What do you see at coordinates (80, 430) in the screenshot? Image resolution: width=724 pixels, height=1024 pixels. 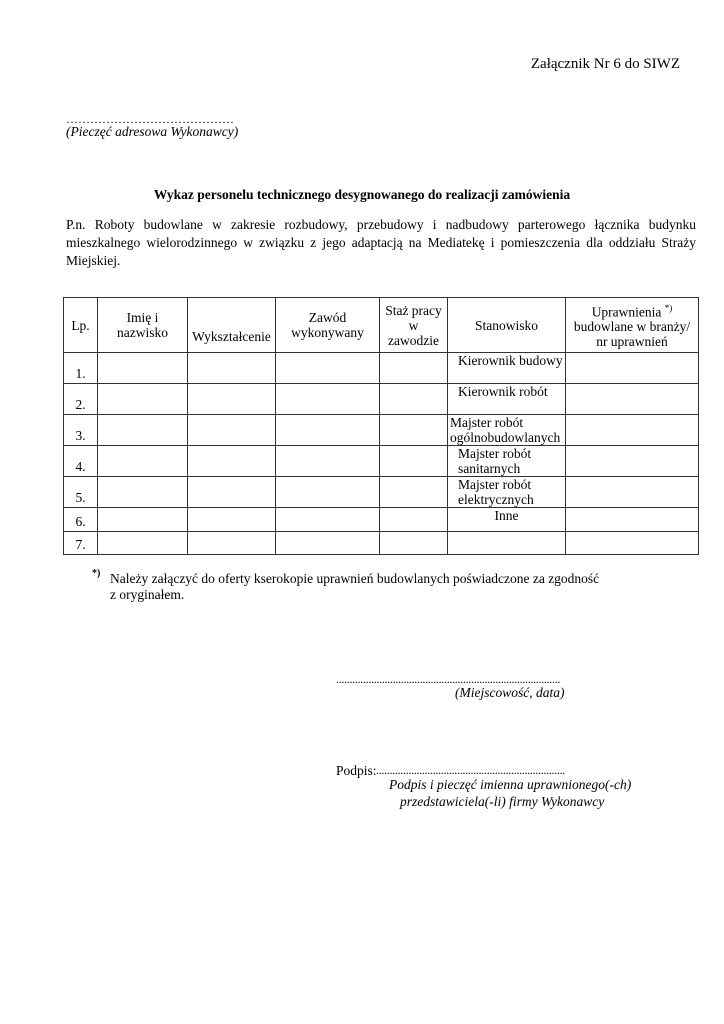 I see `lp: 3.` at bounding box center [80, 430].